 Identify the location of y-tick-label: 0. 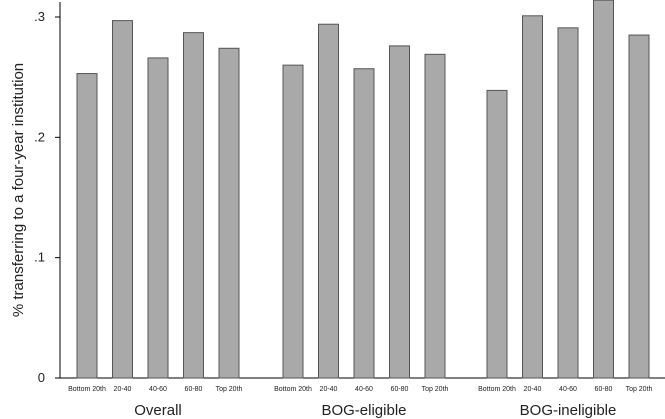
(41, 377).